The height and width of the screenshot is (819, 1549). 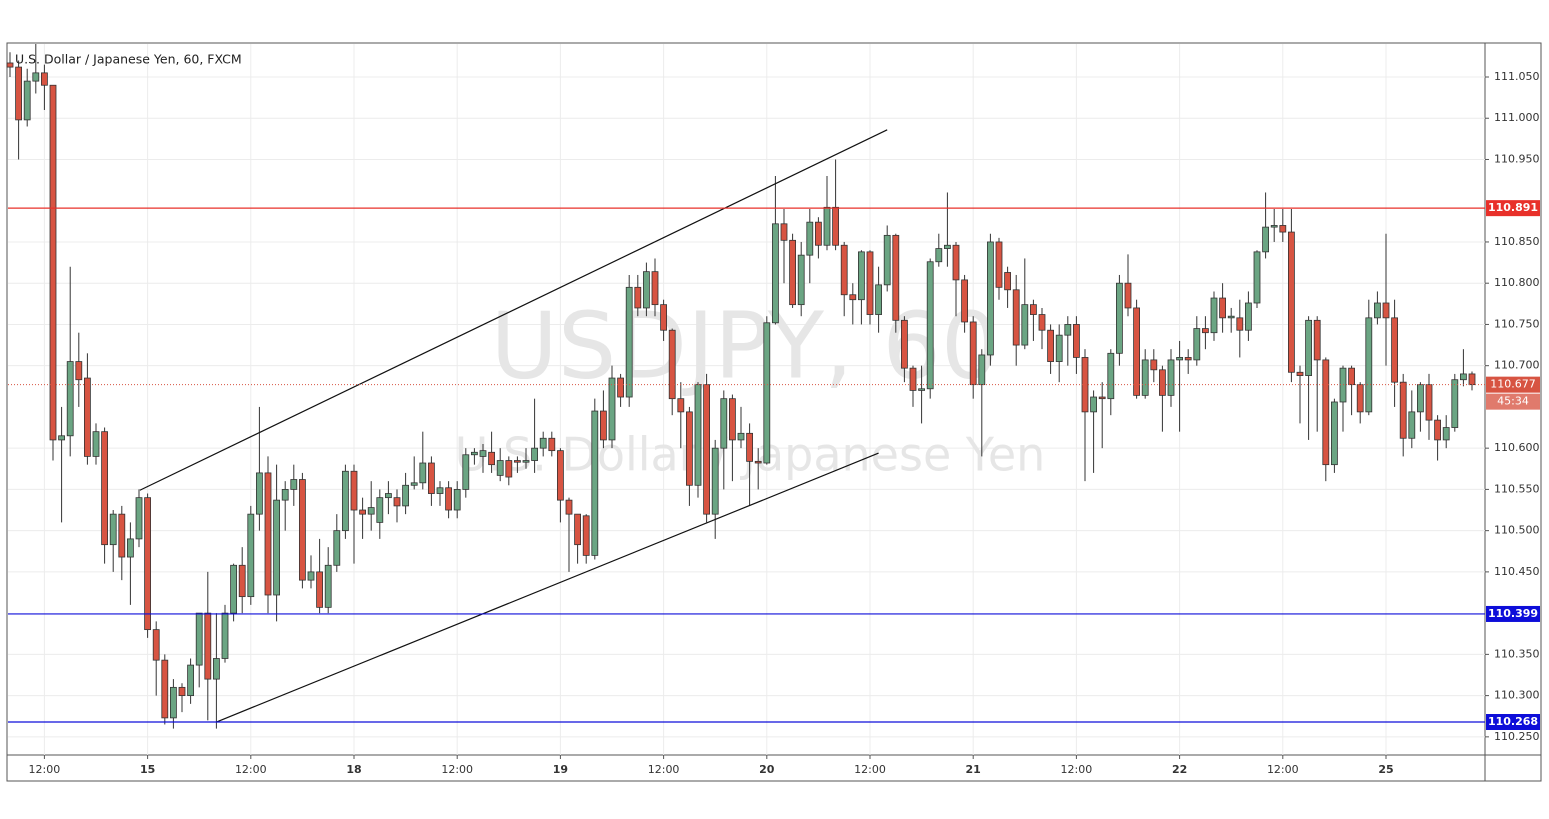 What do you see at coordinates (128, 59) in the screenshot?
I see `chart-title: U.S. Dollar / Japanese Yen, 60, FXCM` at bounding box center [128, 59].